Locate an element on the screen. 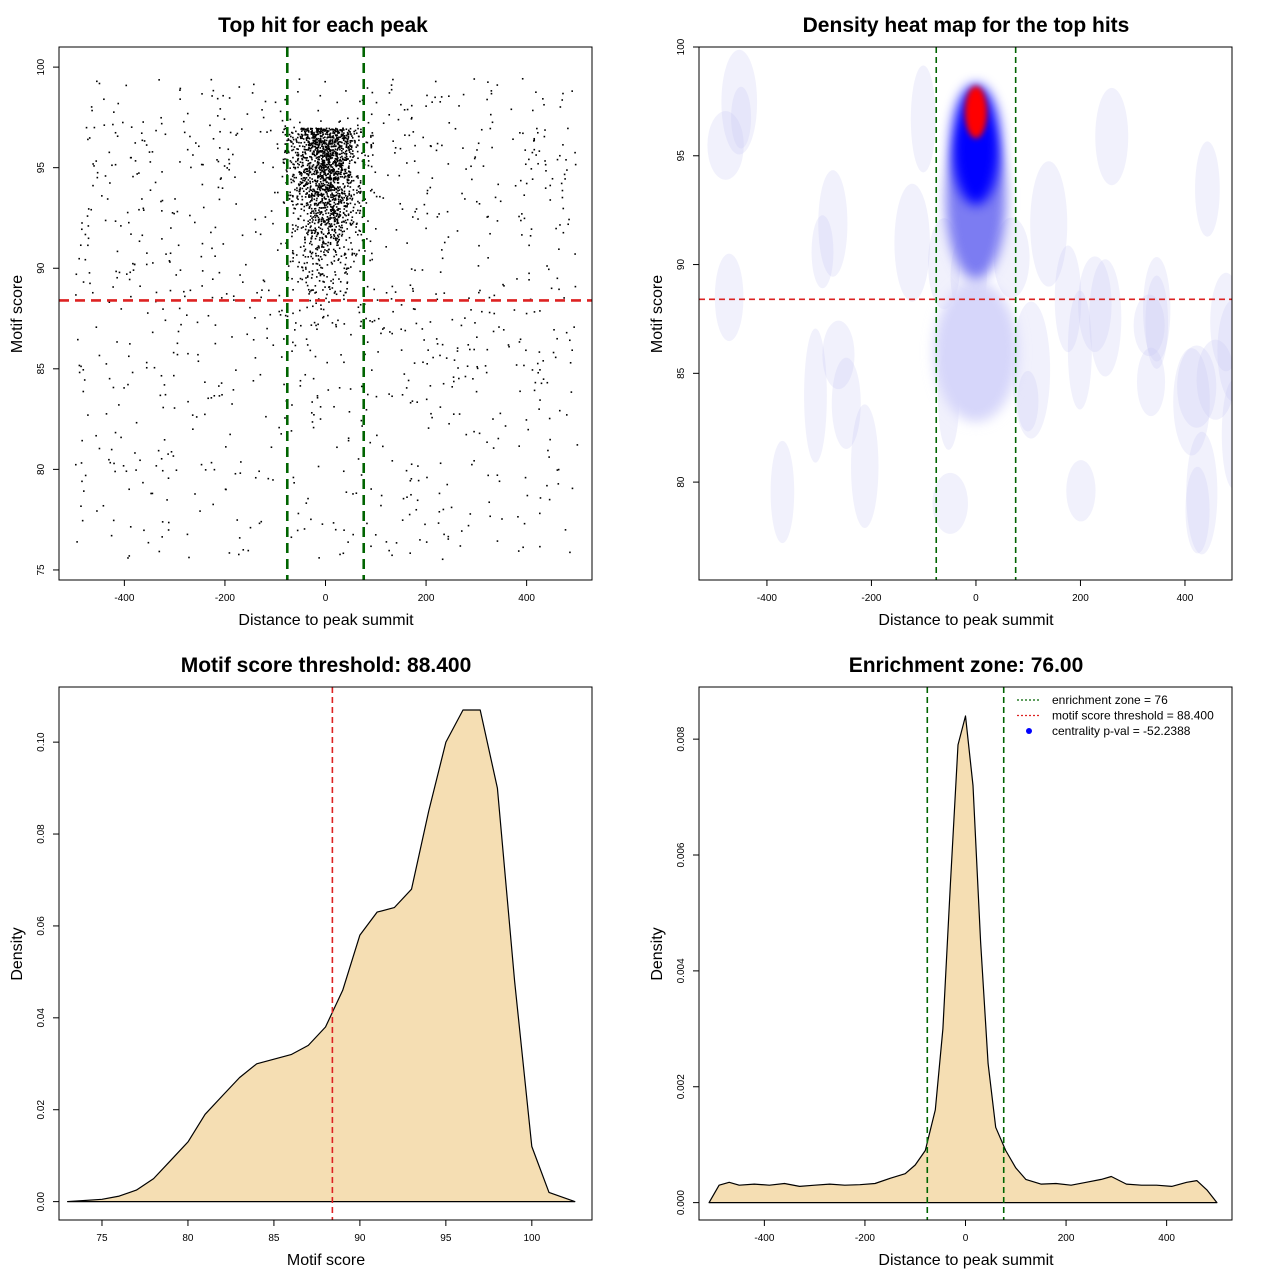 The height and width of the screenshot is (1280, 1280). y-tick-label: 100 is located at coordinates (41, 66).